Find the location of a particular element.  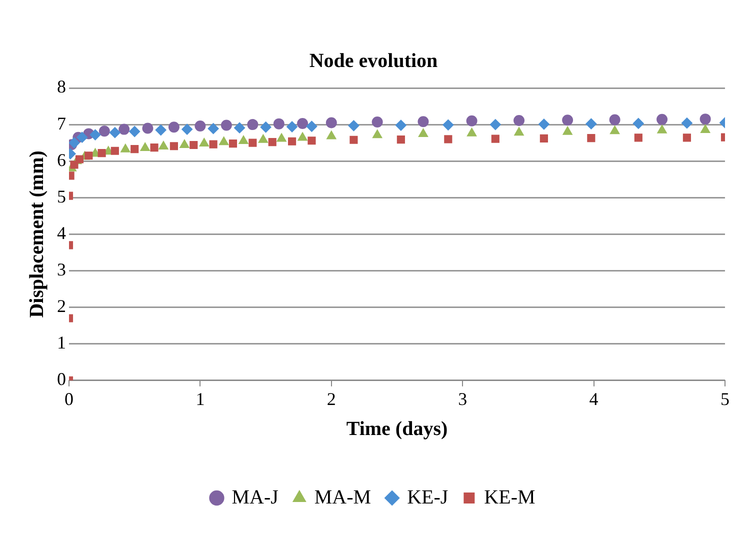

y-tick-label: 6 is located at coordinates (61, 160).